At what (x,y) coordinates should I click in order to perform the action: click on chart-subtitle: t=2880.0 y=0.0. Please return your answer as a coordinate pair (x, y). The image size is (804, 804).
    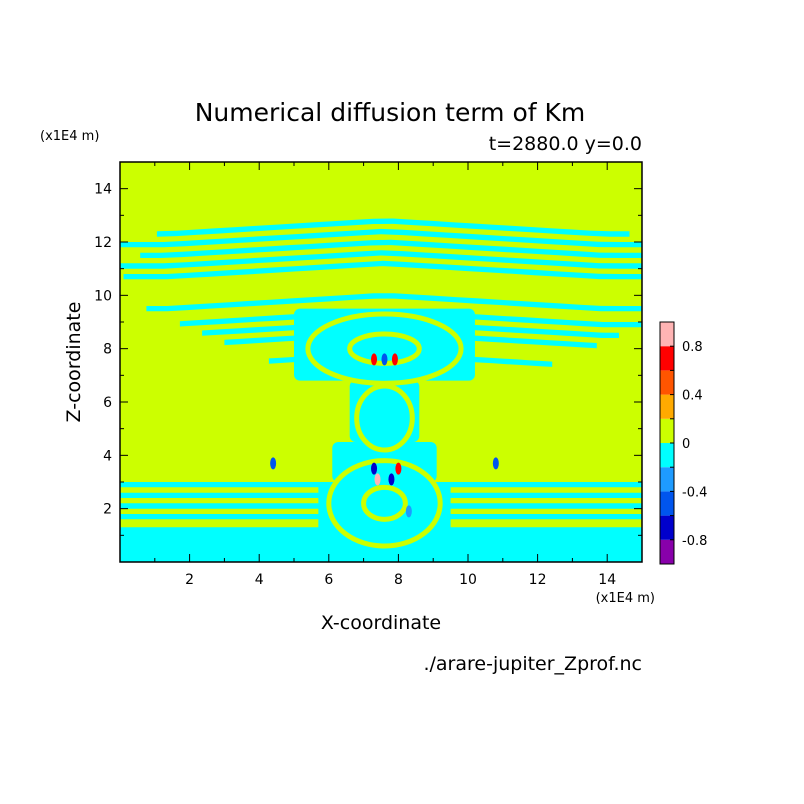
    Looking at the image, I should click on (565, 144).